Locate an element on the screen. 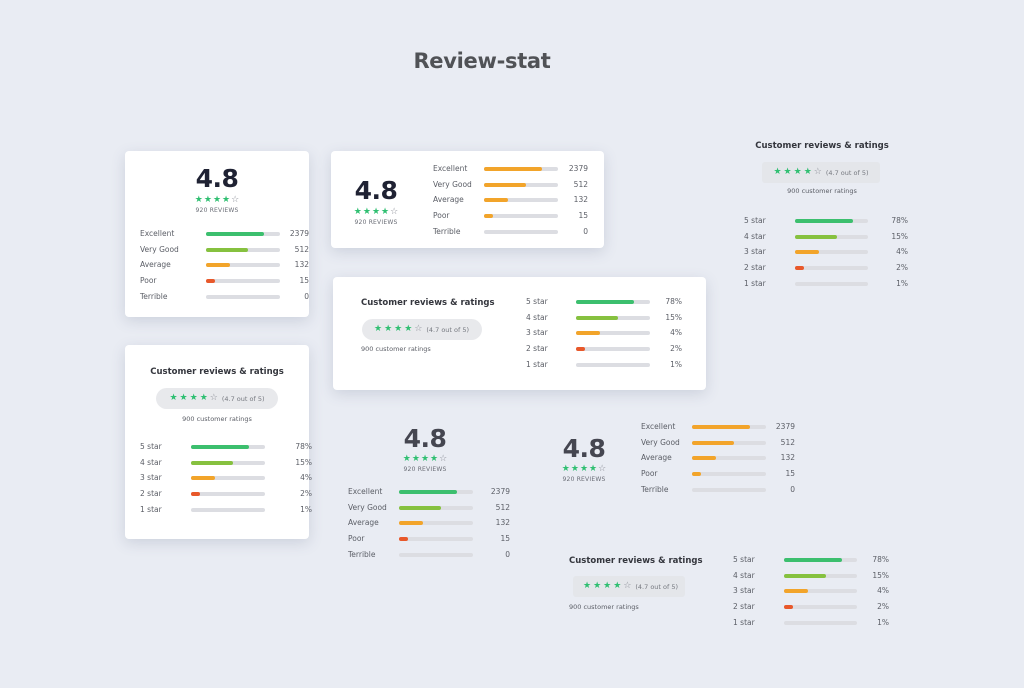 Image resolution: width=1024 pixels, height=688 pixels. rating-row-label: 5 star is located at coordinates (151, 446).